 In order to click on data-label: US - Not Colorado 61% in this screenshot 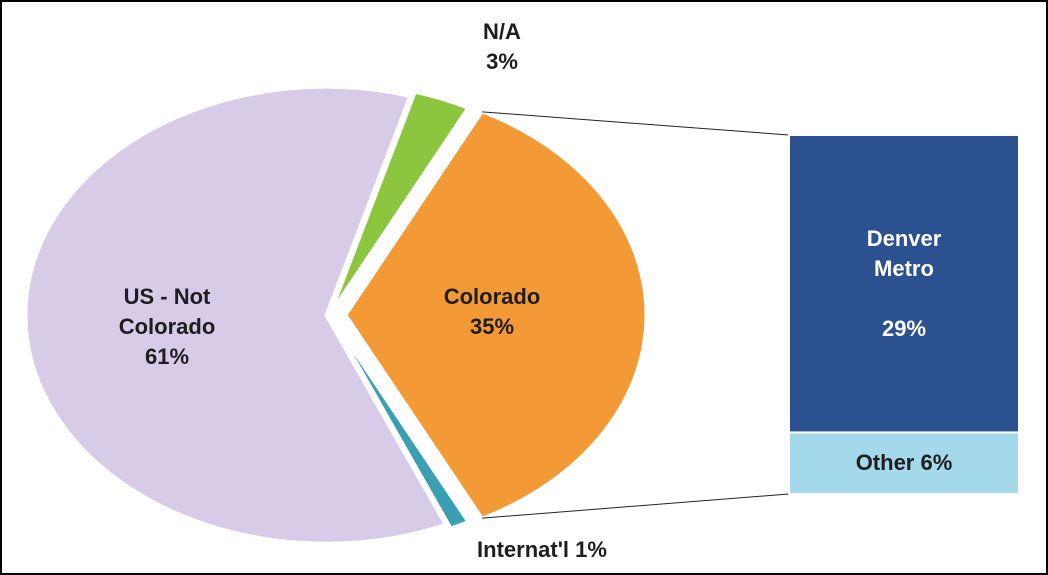, I will do `click(167, 327)`.